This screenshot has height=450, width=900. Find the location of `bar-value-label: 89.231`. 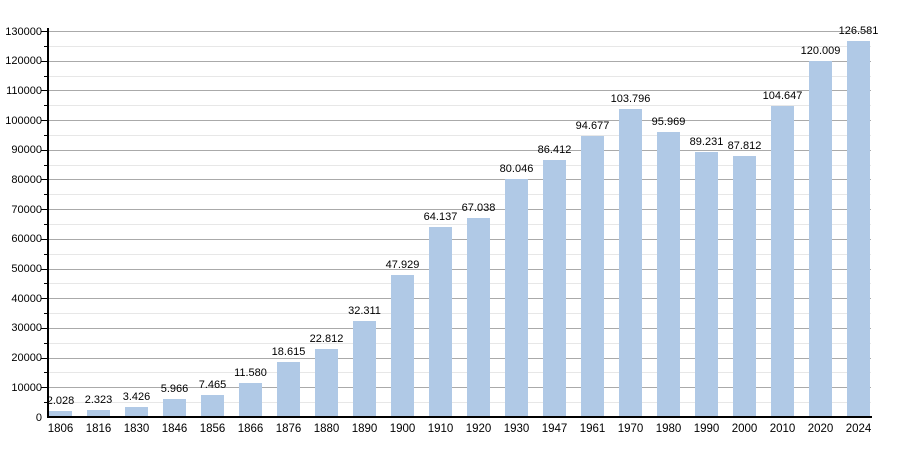

bar-value-label: 89.231 is located at coordinates (706, 142).